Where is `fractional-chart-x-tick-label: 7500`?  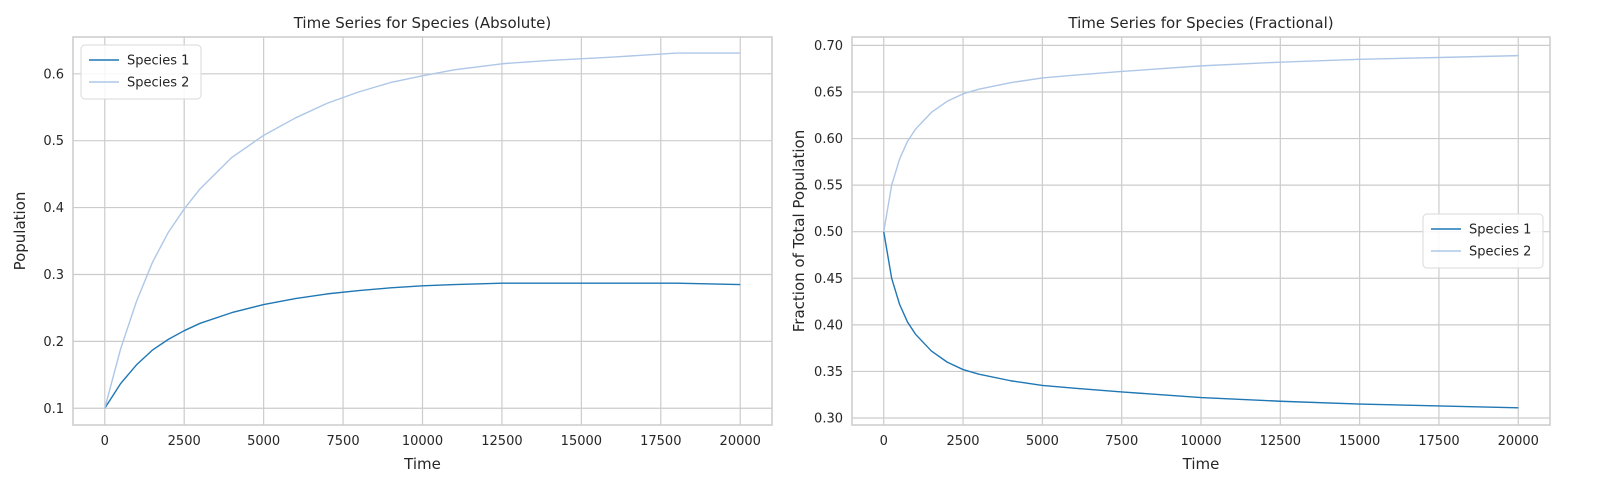 fractional-chart-x-tick-label: 7500 is located at coordinates (1121, 441).